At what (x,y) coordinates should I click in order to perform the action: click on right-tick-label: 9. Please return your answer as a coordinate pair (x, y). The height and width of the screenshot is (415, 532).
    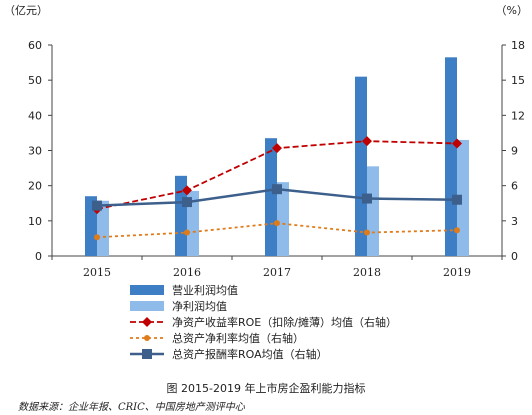
    Looking at the image, I should click on (514, 151).